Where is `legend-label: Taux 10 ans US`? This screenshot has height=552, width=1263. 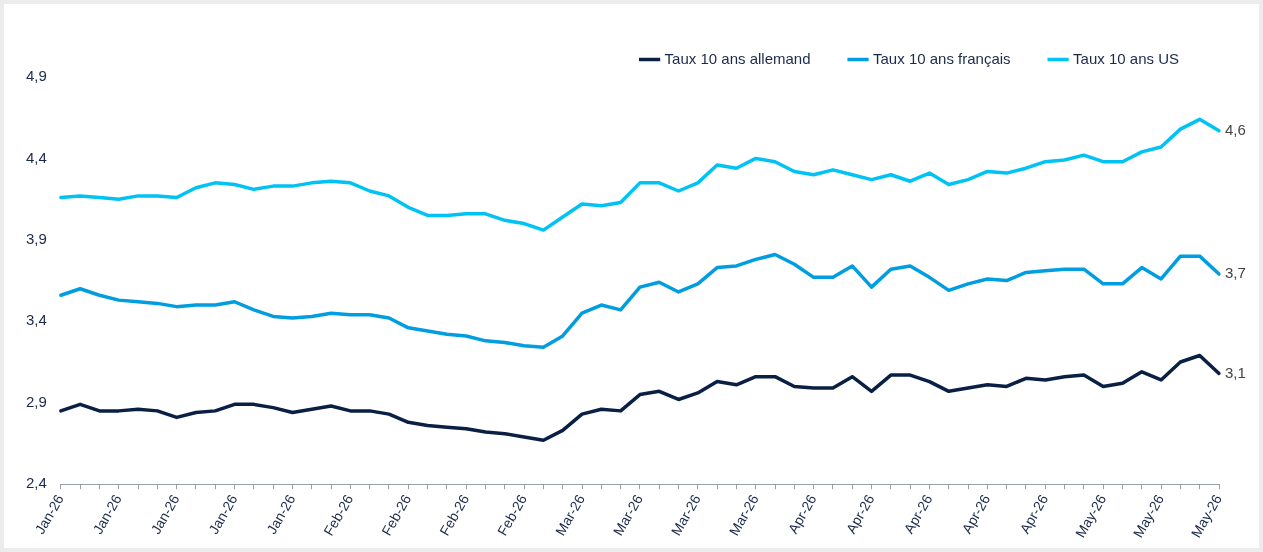 legend-label: Taux 10 ans US is located at coordinates (1126, 58).